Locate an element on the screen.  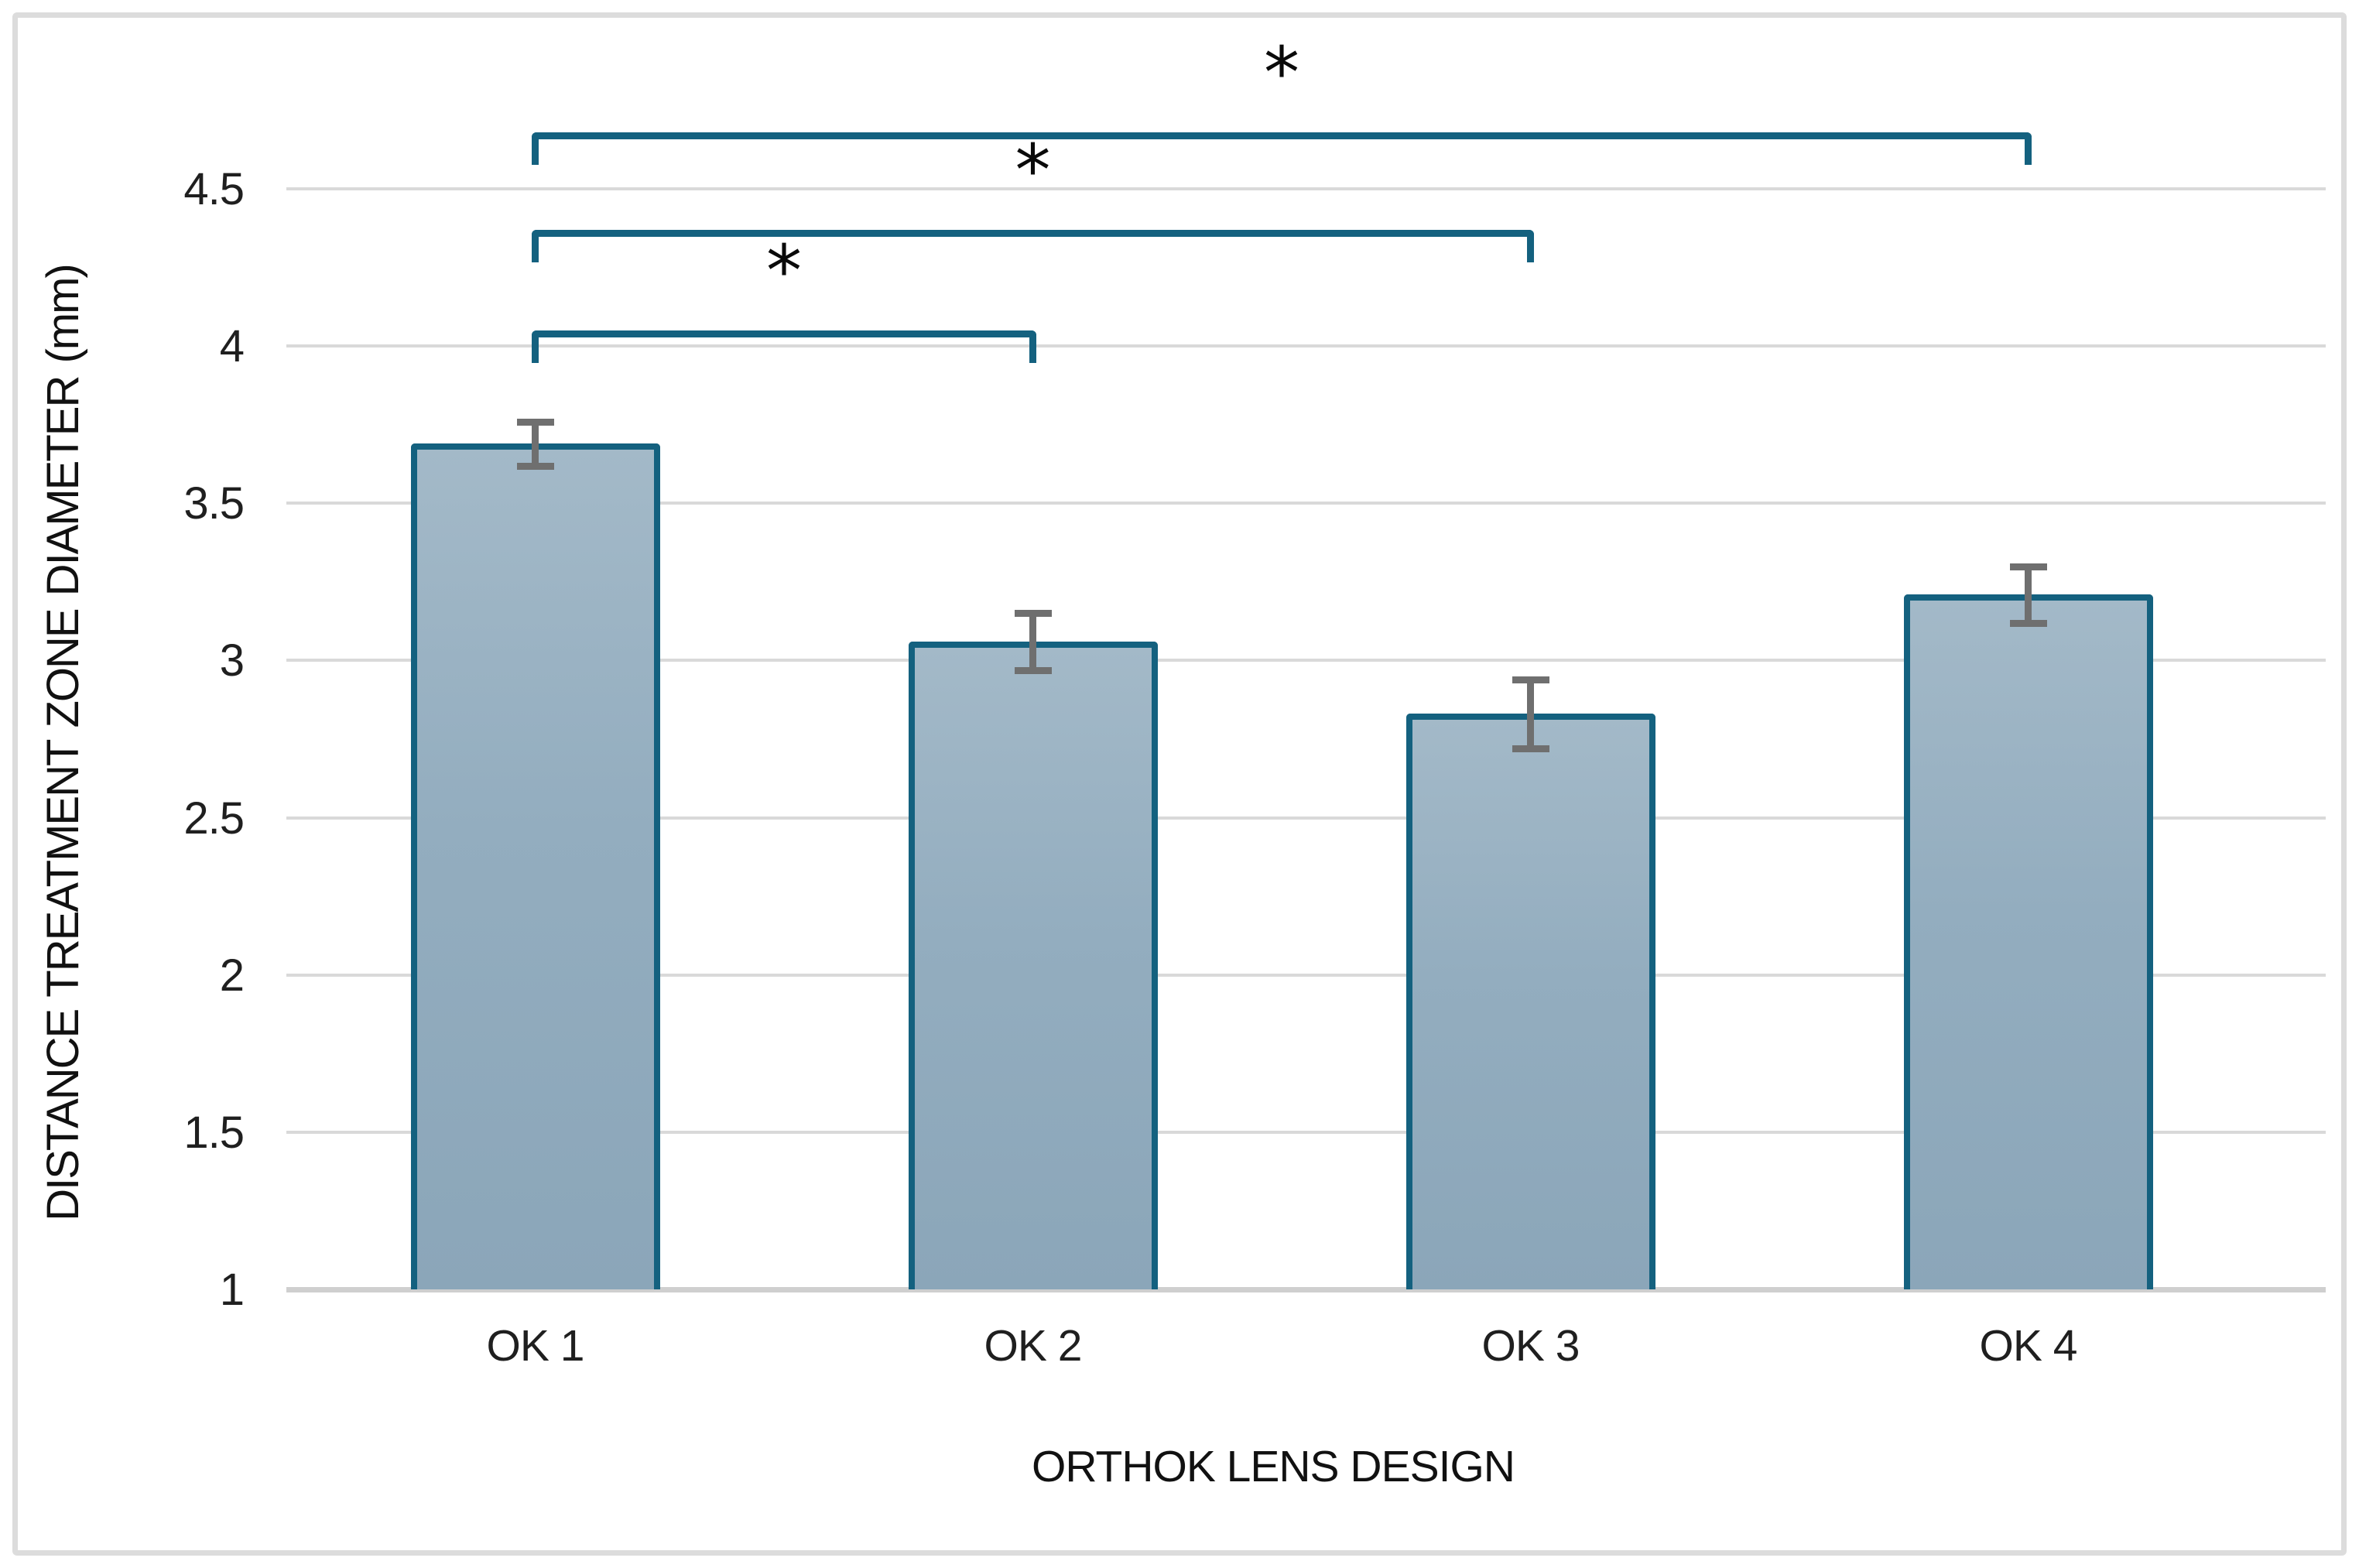
y-tick-label: 2 is located at coordinates (232, 975).